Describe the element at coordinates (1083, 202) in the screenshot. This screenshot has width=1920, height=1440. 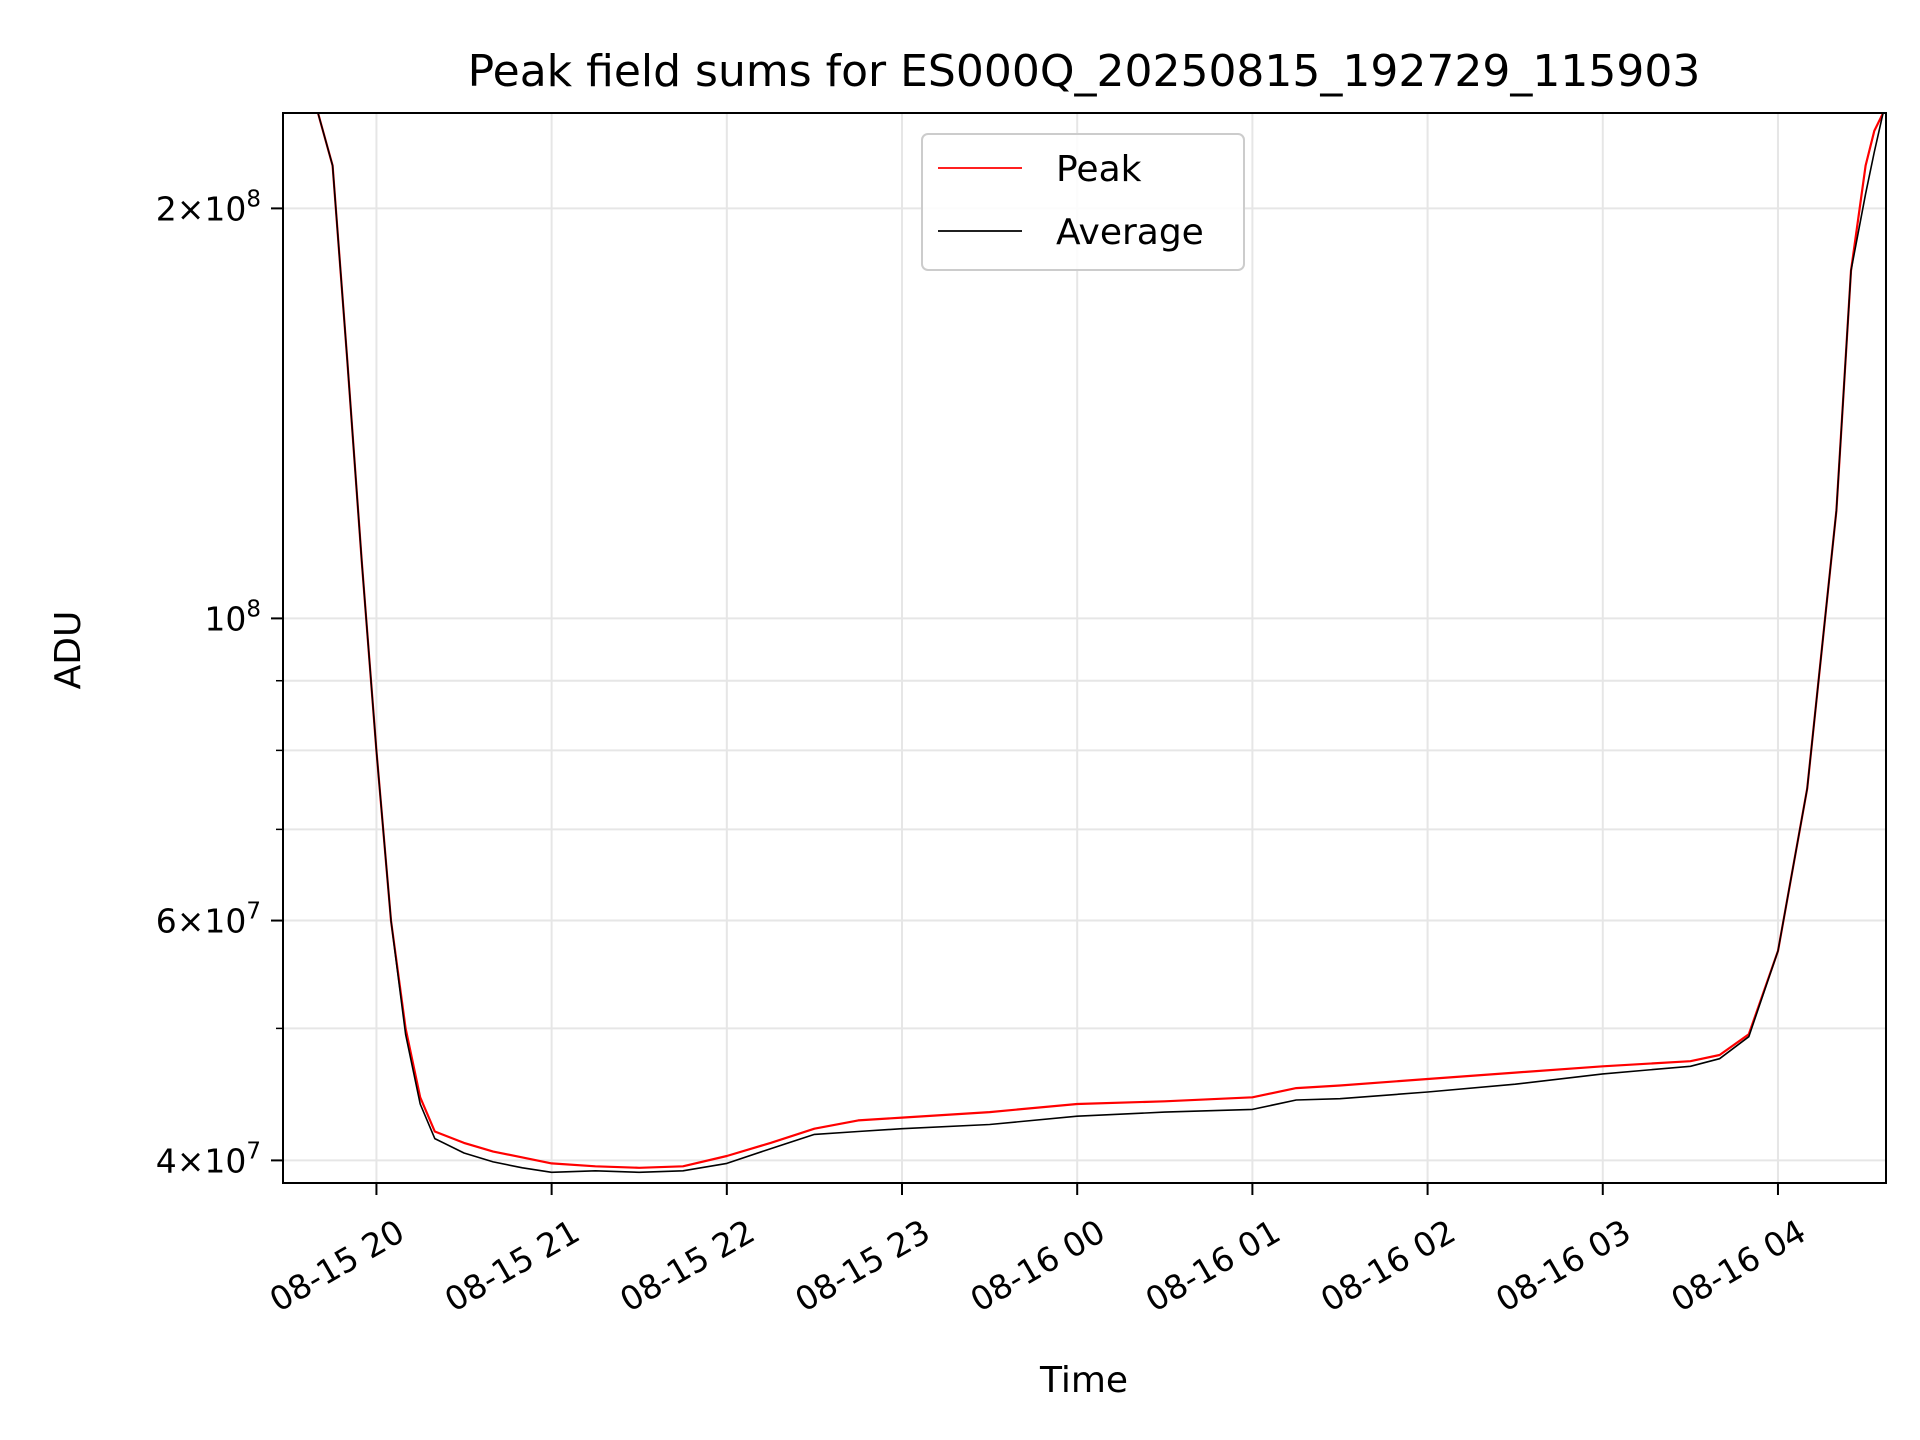
I see `legend: Peak Average` at that location.